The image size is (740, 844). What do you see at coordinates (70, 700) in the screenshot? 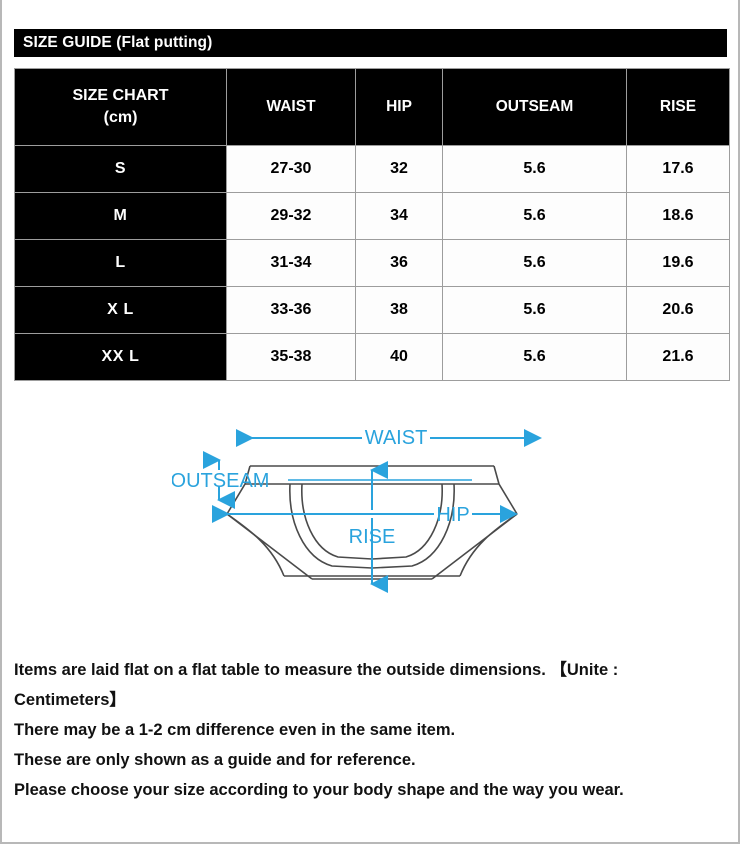
I see `note-line: Centimeters】` at bounding box center [70, 700].